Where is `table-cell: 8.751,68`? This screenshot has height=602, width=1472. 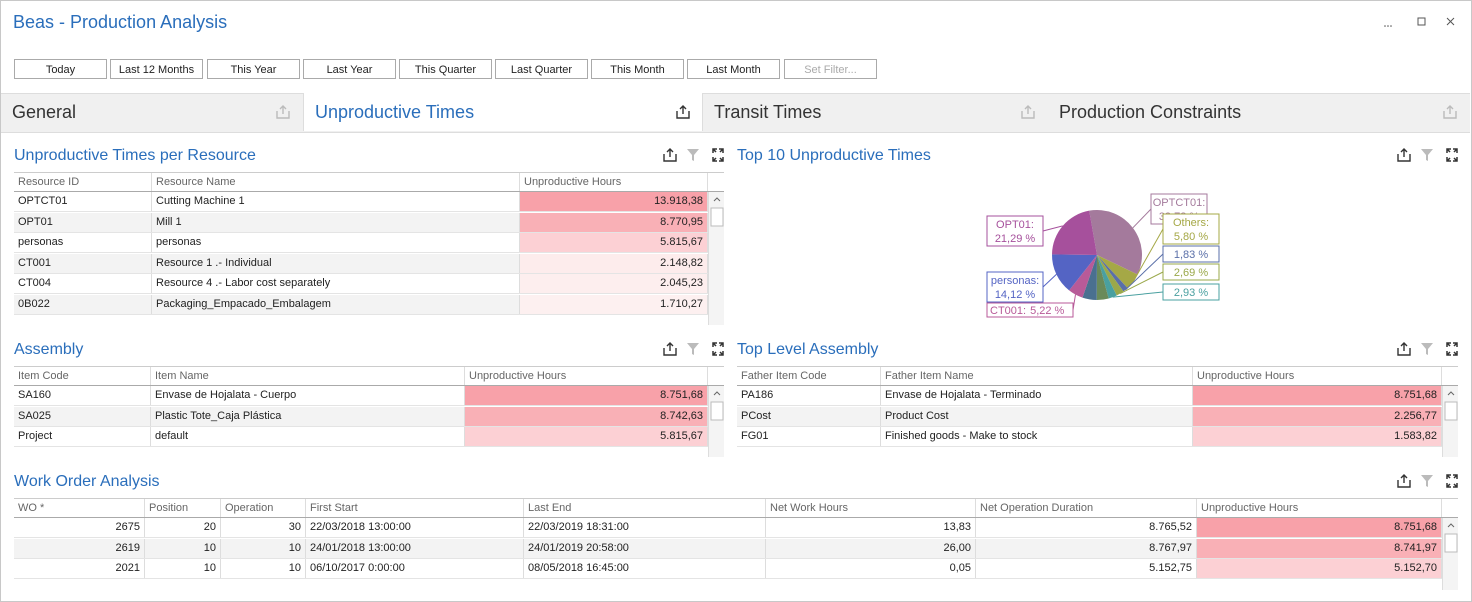 table-cell: 8.751,68 is located at coordinates (586, 395).